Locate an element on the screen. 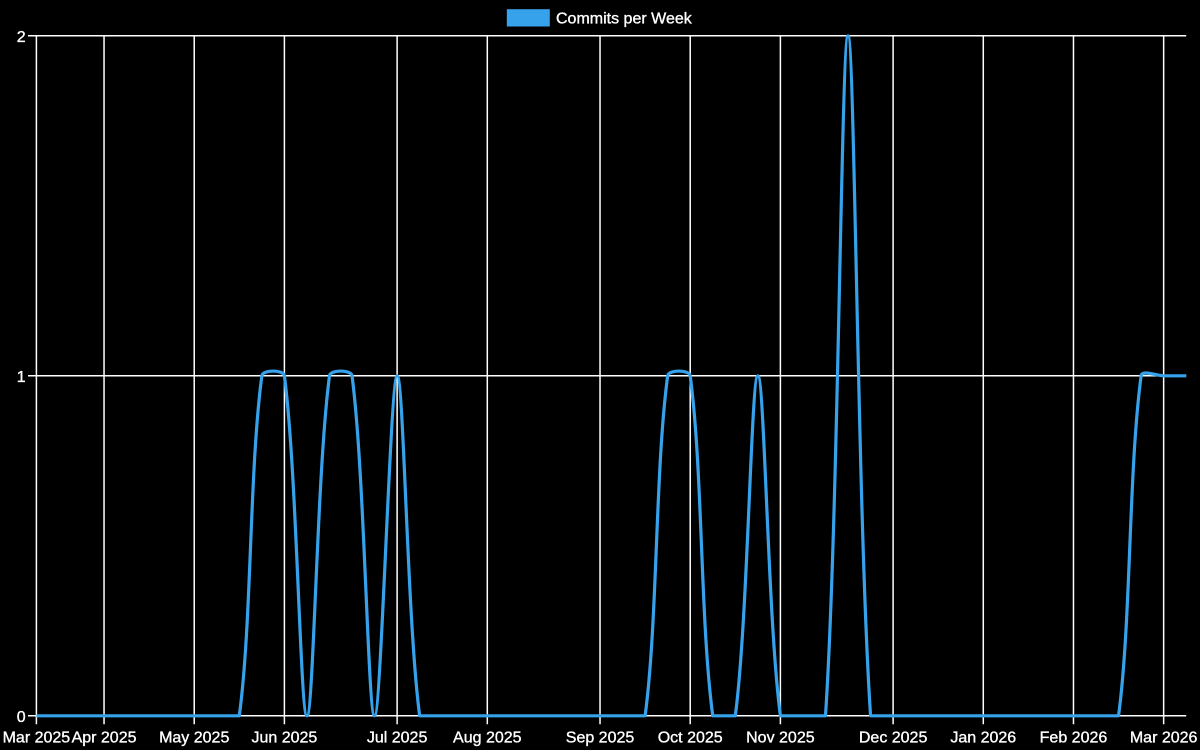 The width and height of the screenshot is (1200, 750). svg-text: Jan 2026 is located at coordinates (983, 738).